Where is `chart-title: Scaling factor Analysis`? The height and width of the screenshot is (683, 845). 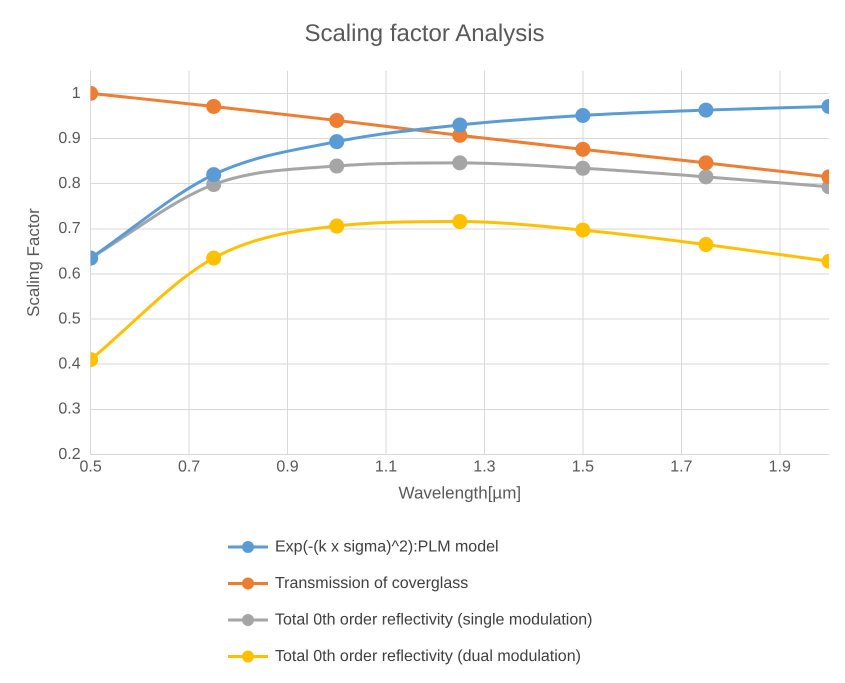
chart-title: Scaling factor Analysis is located at coordinates (424, 34).